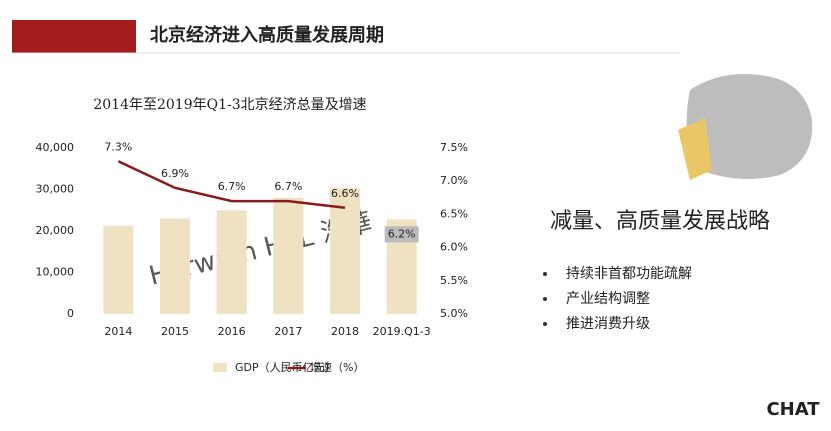  Describe the element at coordinates (608, 299) in the screenshot. I see `bullet-text: 产业结构调整` at that location.